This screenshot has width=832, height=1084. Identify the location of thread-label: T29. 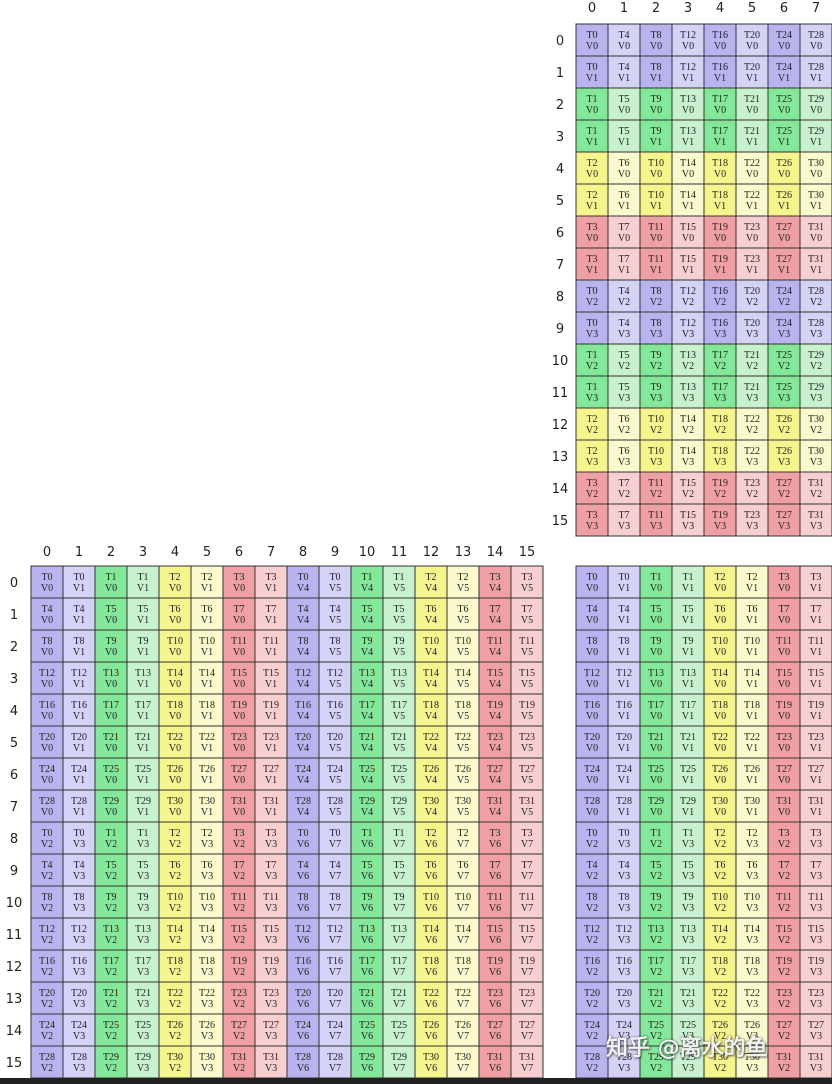
(816, 387).